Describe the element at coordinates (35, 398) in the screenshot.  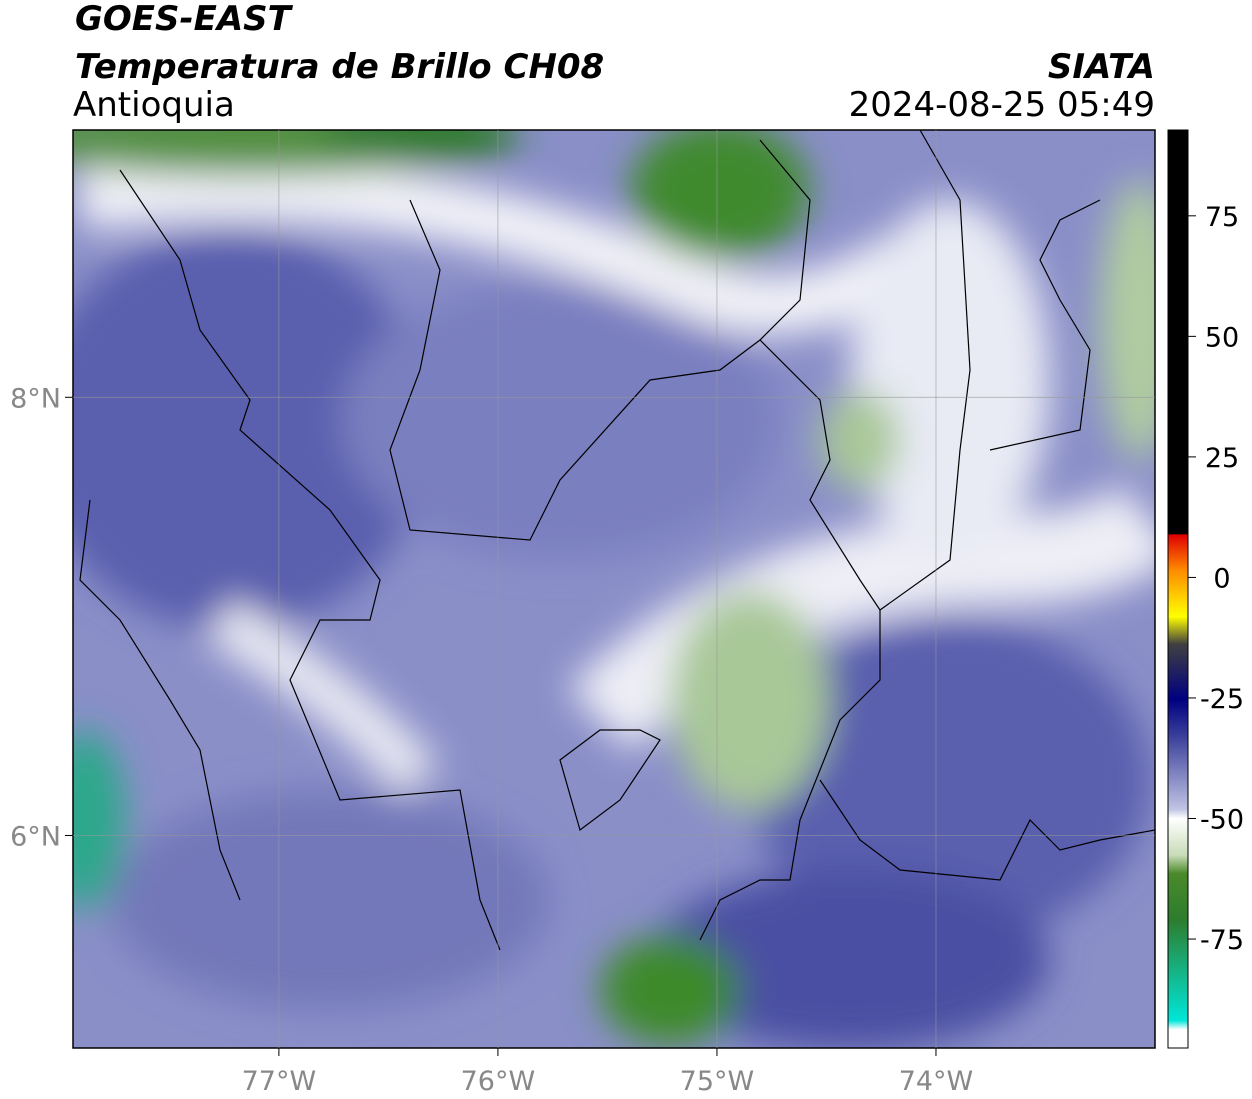
I see `y-tick-label: 8°N` at that location.